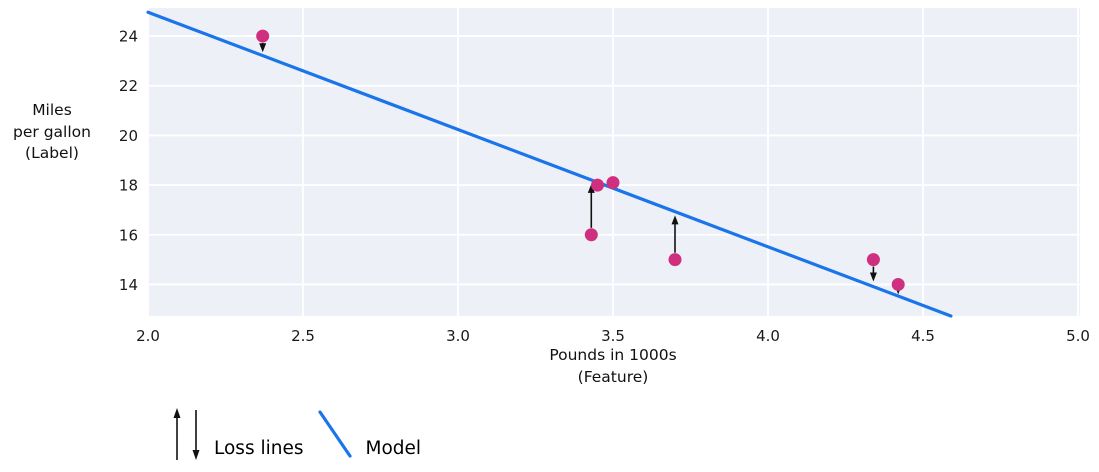 The width and height of the screenshot is (1099, 472). Describe the element at coordinates (613, 366) in the screenshot. I see `x-axis-label: Pounds in 1000s (Feature)` at that location.